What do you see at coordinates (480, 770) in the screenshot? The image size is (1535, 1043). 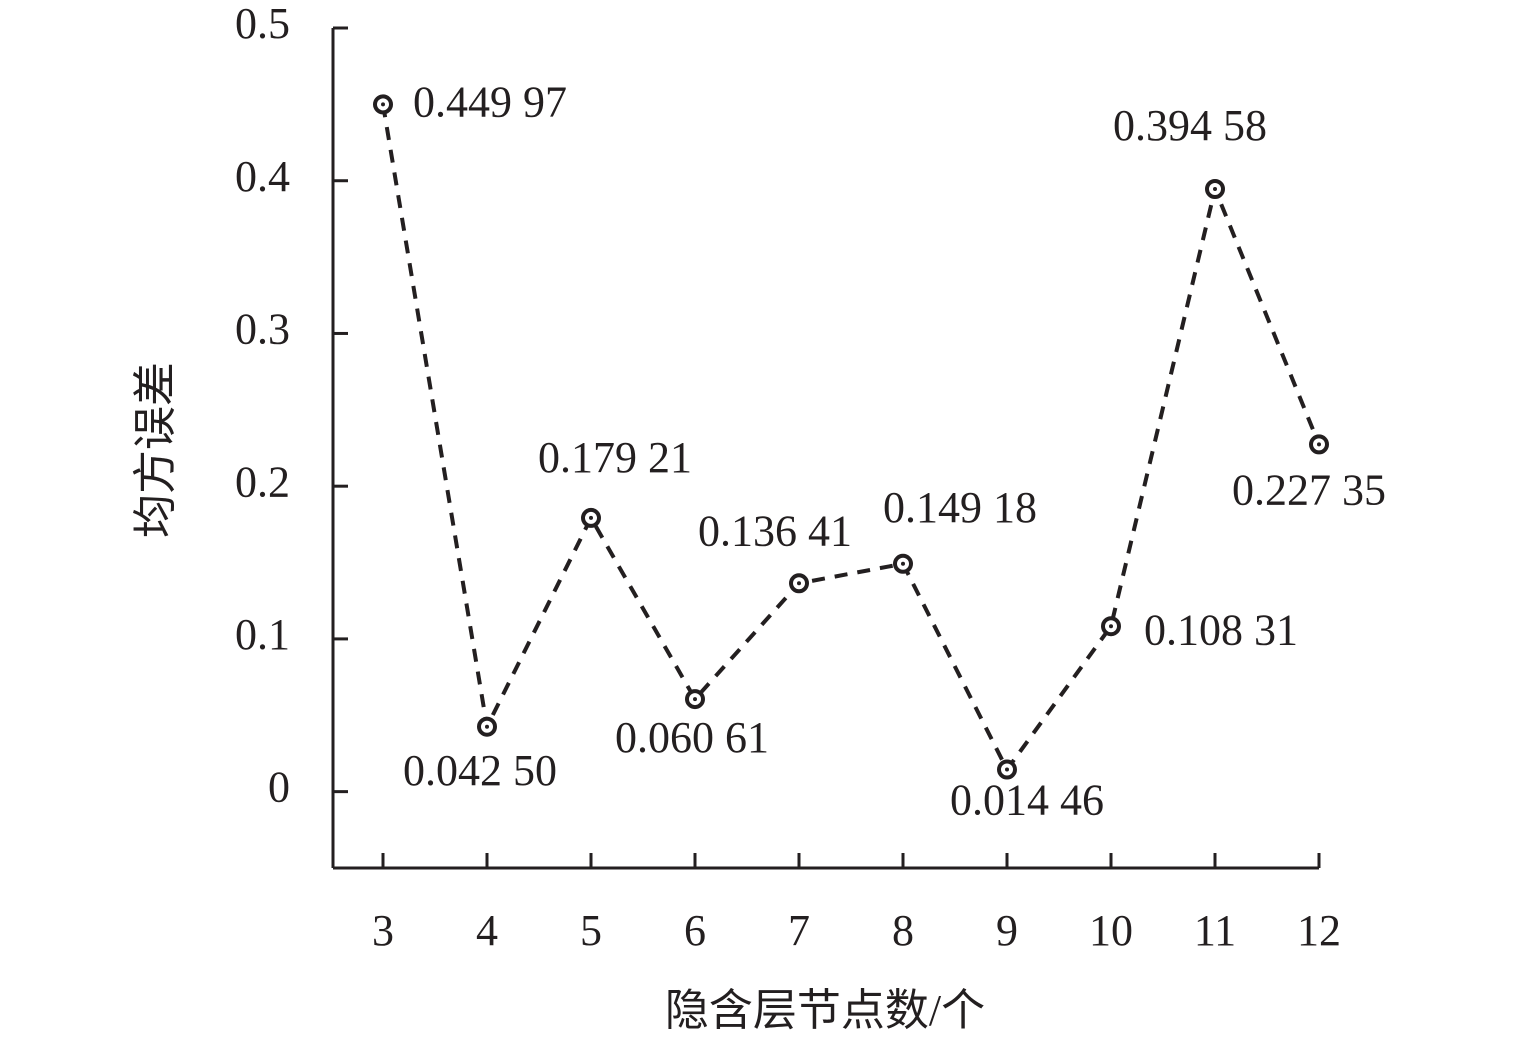 I see `value-label: 0.042 50` at bounding box center [480, 770].